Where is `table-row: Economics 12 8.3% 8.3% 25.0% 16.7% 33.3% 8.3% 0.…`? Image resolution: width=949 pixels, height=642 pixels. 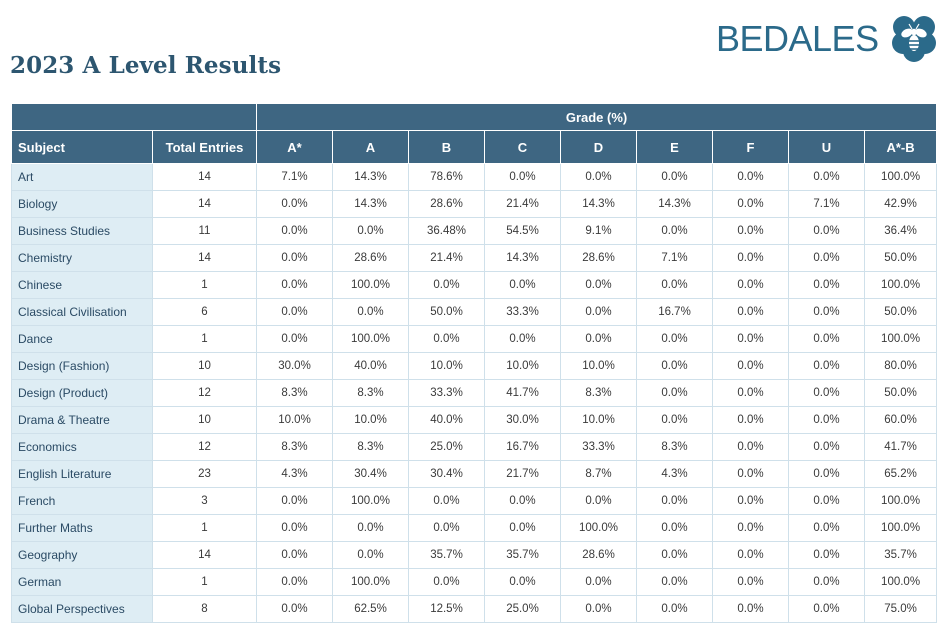 table-row: Economics 12 8.3% 8.3% 25.0% 16.7% 33.3% 8.3% 0.… is located at coordinates (474, 447).